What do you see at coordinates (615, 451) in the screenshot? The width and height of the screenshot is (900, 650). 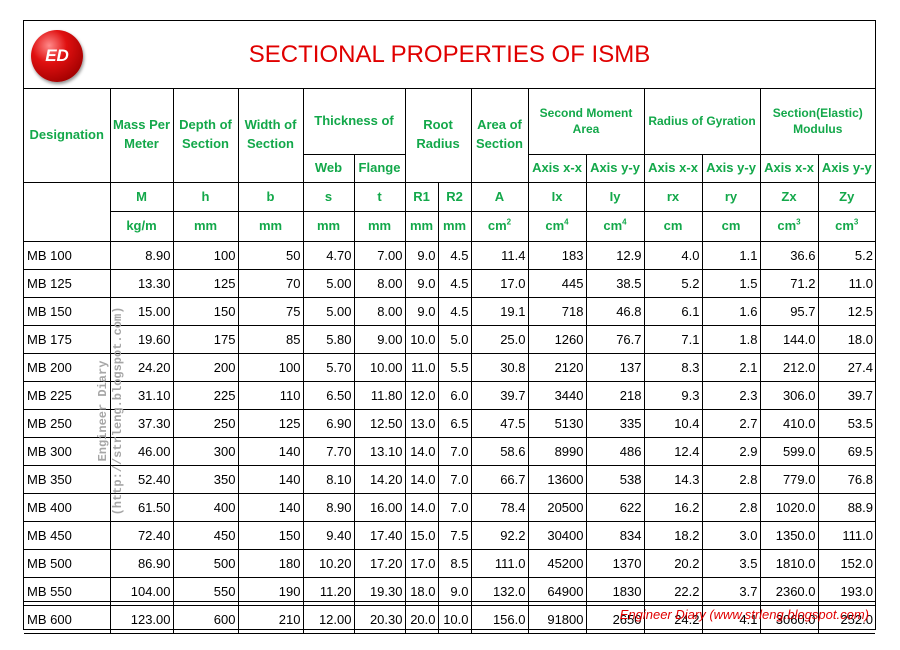 I see `value-cell: 486` at bounding box center [615, 451].